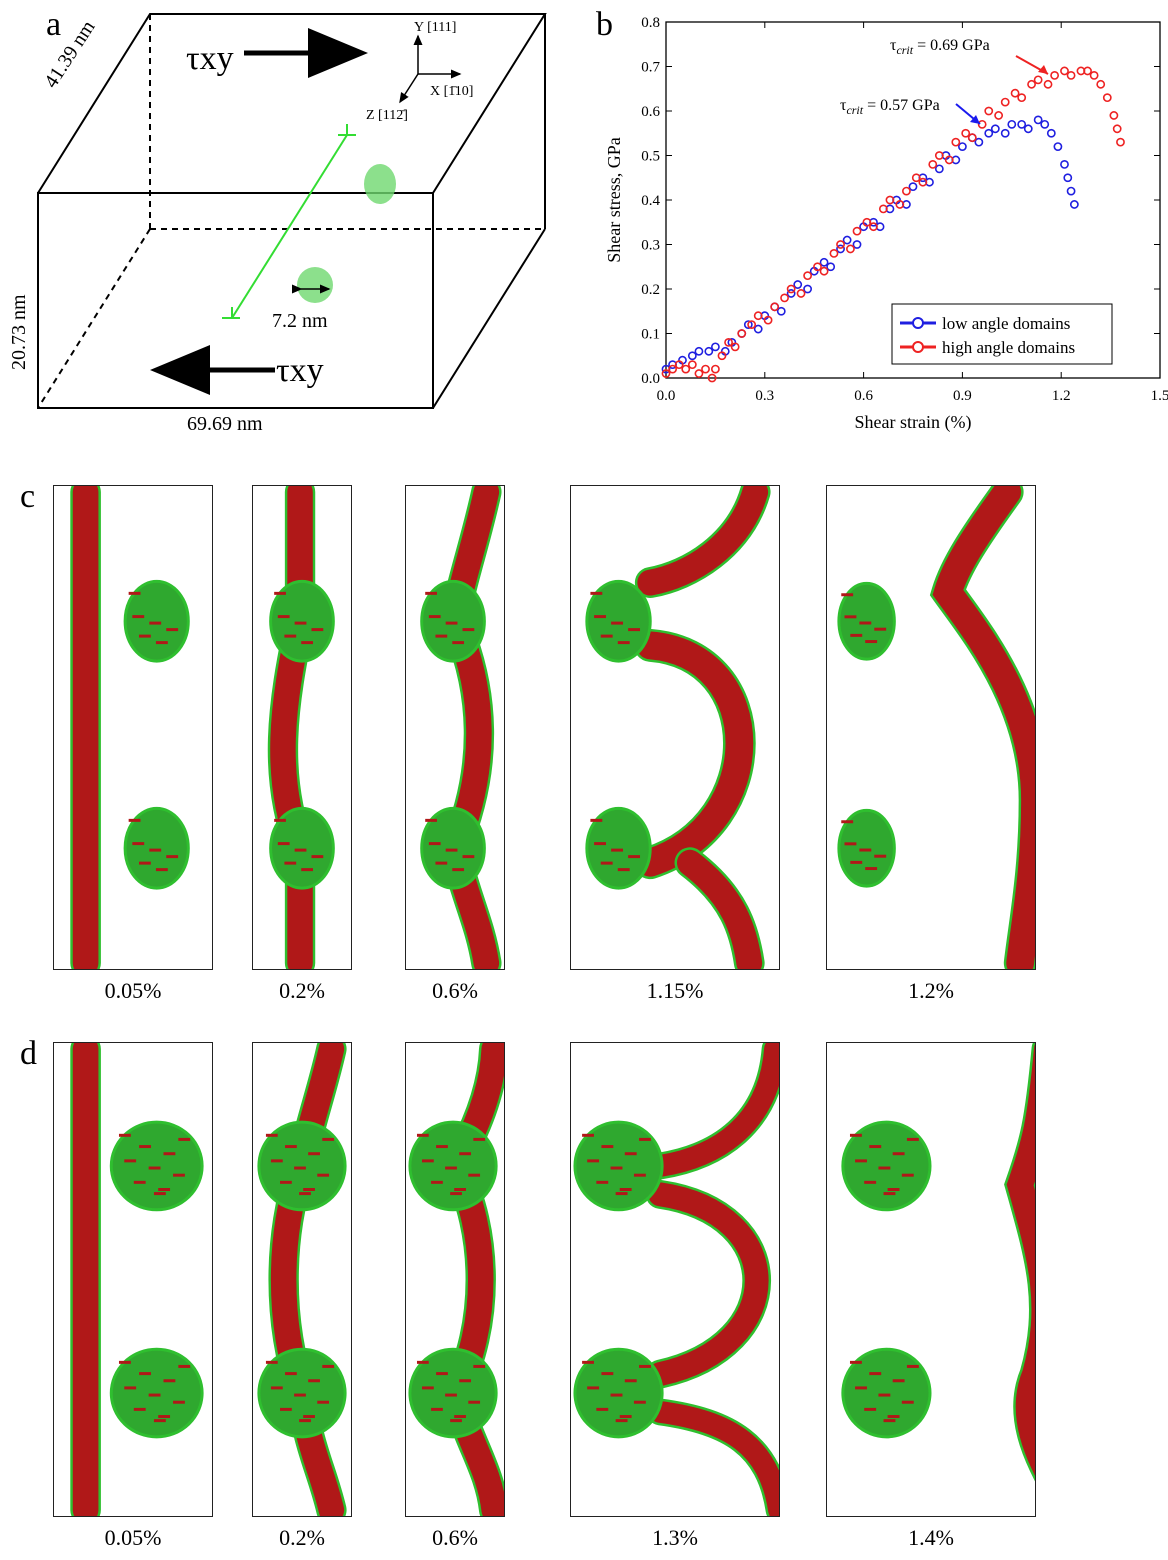 This screenshot has height=1560, width=1168. Describe the element at coordinates (675, 1537) in the screenshot. I see `strain-label: 1.3%` at that location.